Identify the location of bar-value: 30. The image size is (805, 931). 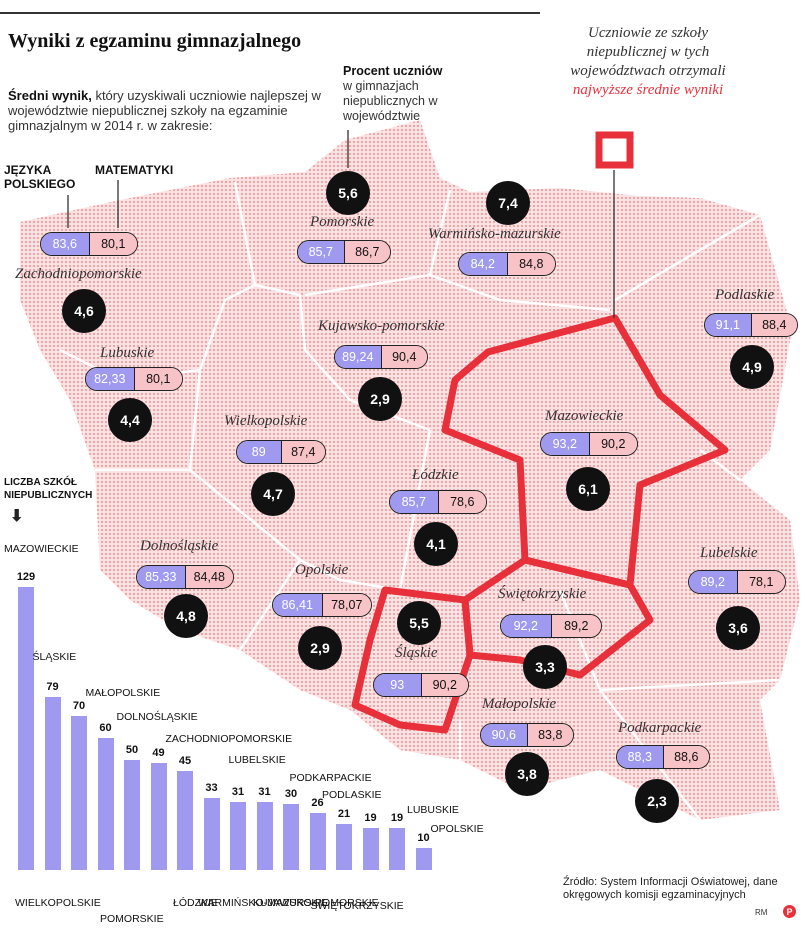
(291, 794).